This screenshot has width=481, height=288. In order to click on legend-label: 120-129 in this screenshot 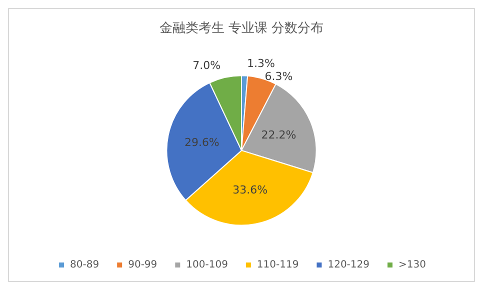, I will do `click(349, 265)`.